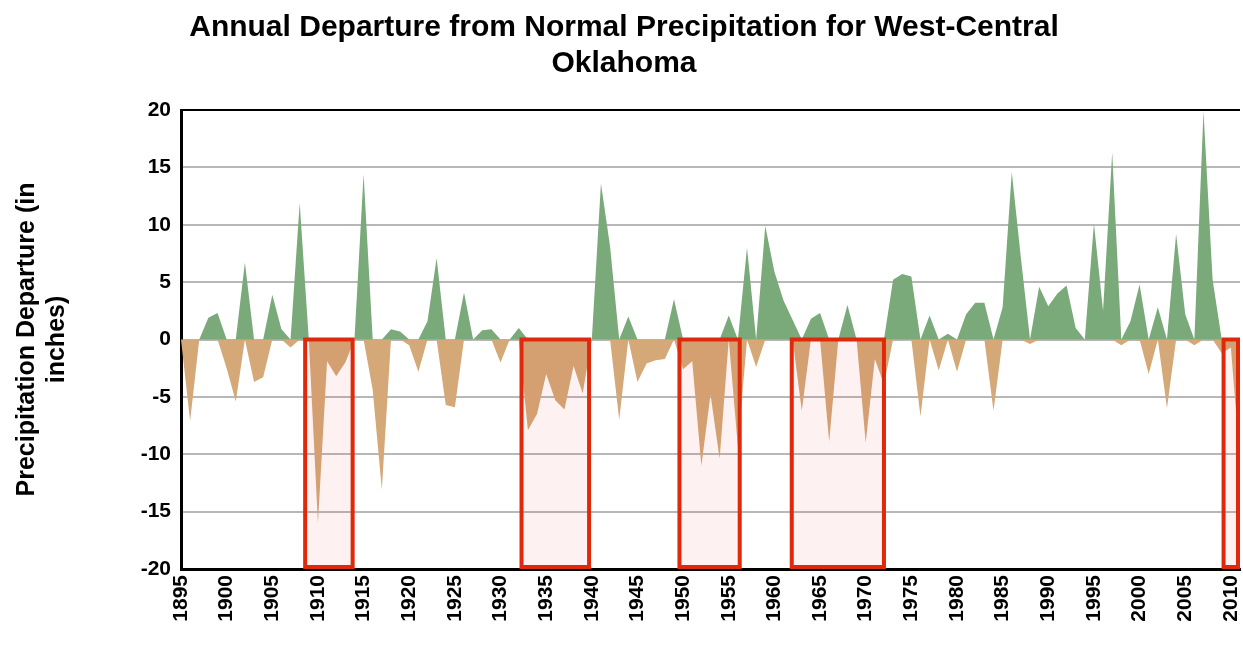  Describe the element at coordinates (159, 166) in the screenshot. I see `y-tick-label: 15` at that location.